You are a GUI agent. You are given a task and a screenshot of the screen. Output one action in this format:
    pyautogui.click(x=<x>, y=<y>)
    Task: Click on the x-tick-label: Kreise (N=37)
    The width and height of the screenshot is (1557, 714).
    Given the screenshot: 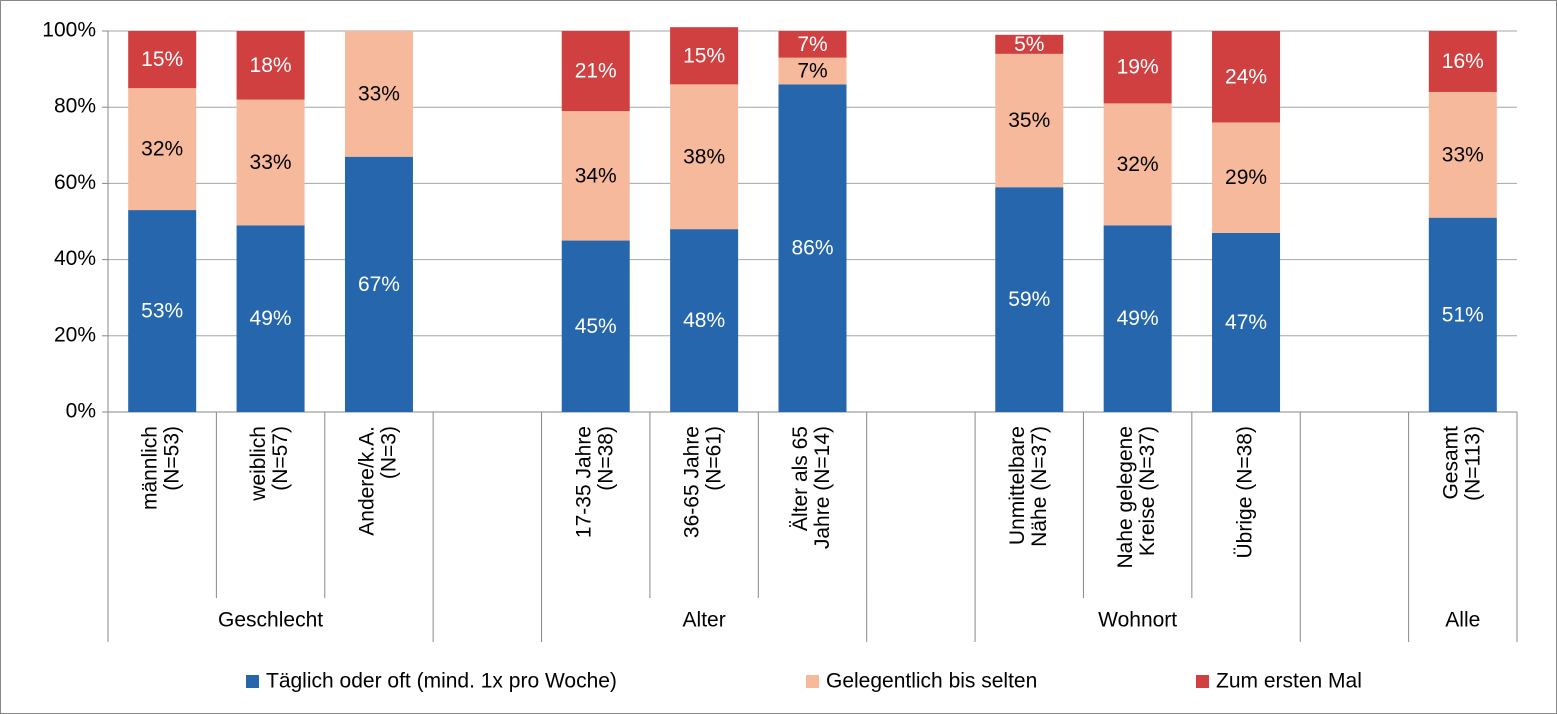 What is the action you would take?
    pyautogui.click(x=1147, y=491)
    